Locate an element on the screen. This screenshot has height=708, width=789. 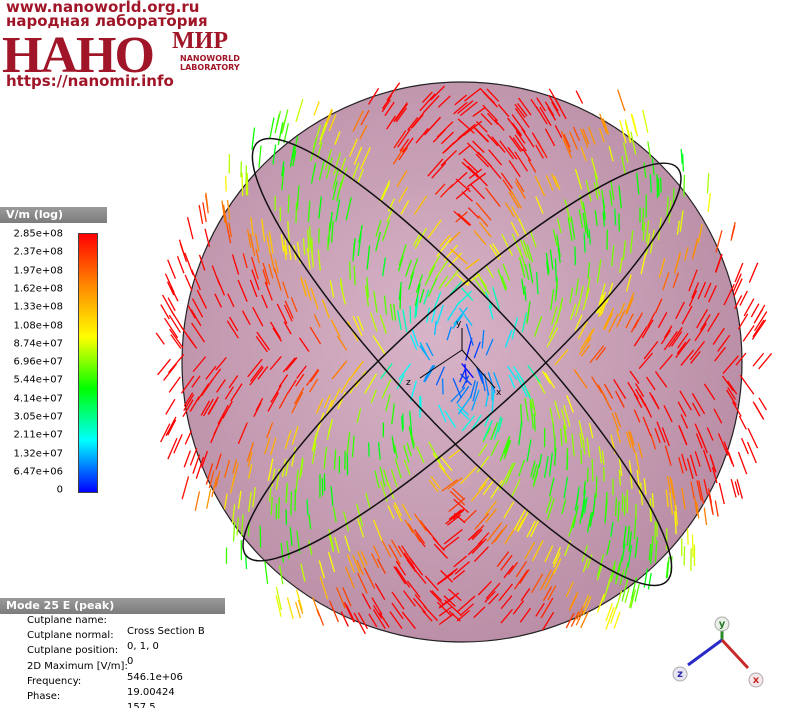
watermark-text: https://nanomir.info is located at coordinates (90, 81).